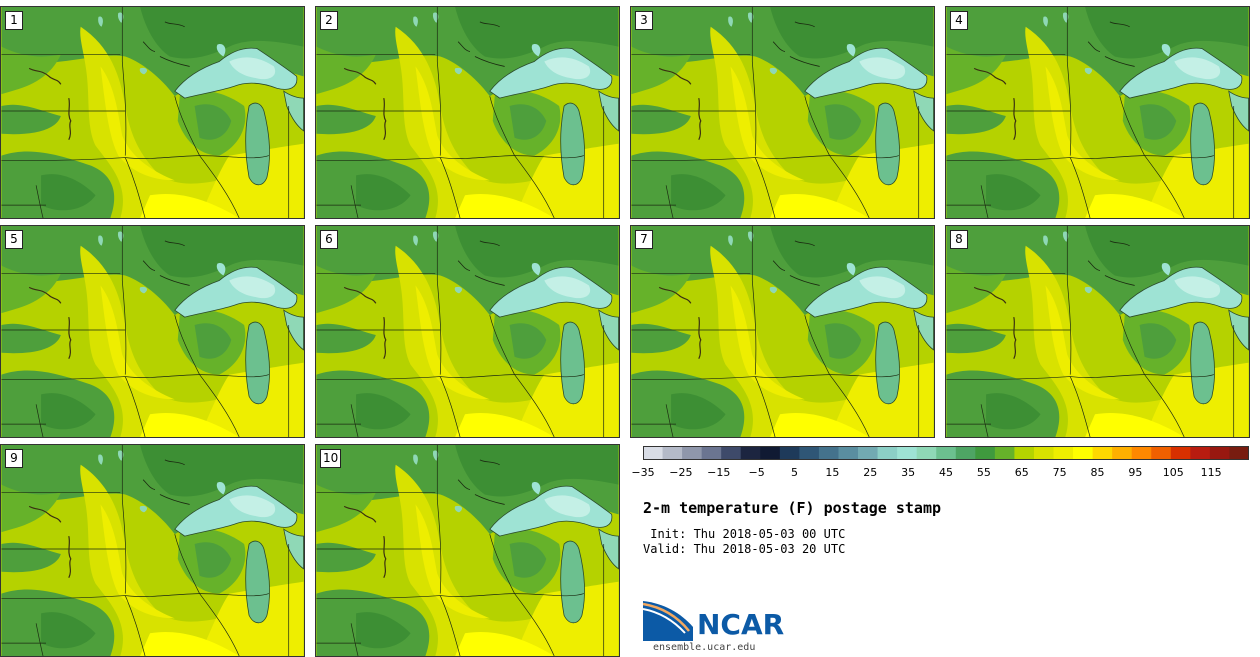  I want to click on ensemble-panel-9: 9, so click(152, 550).